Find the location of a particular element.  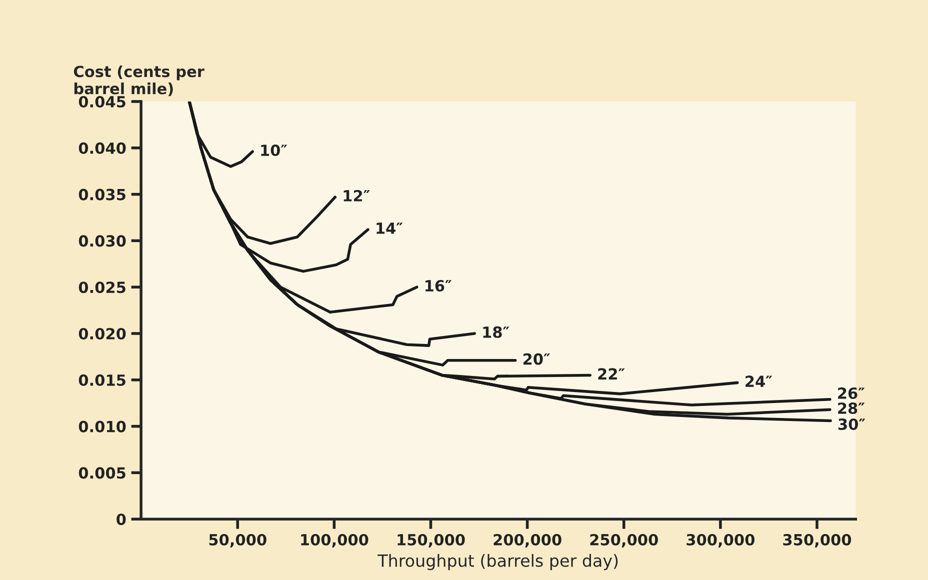

y-tick-label: 0.015 is located at coordinates (102, 380).